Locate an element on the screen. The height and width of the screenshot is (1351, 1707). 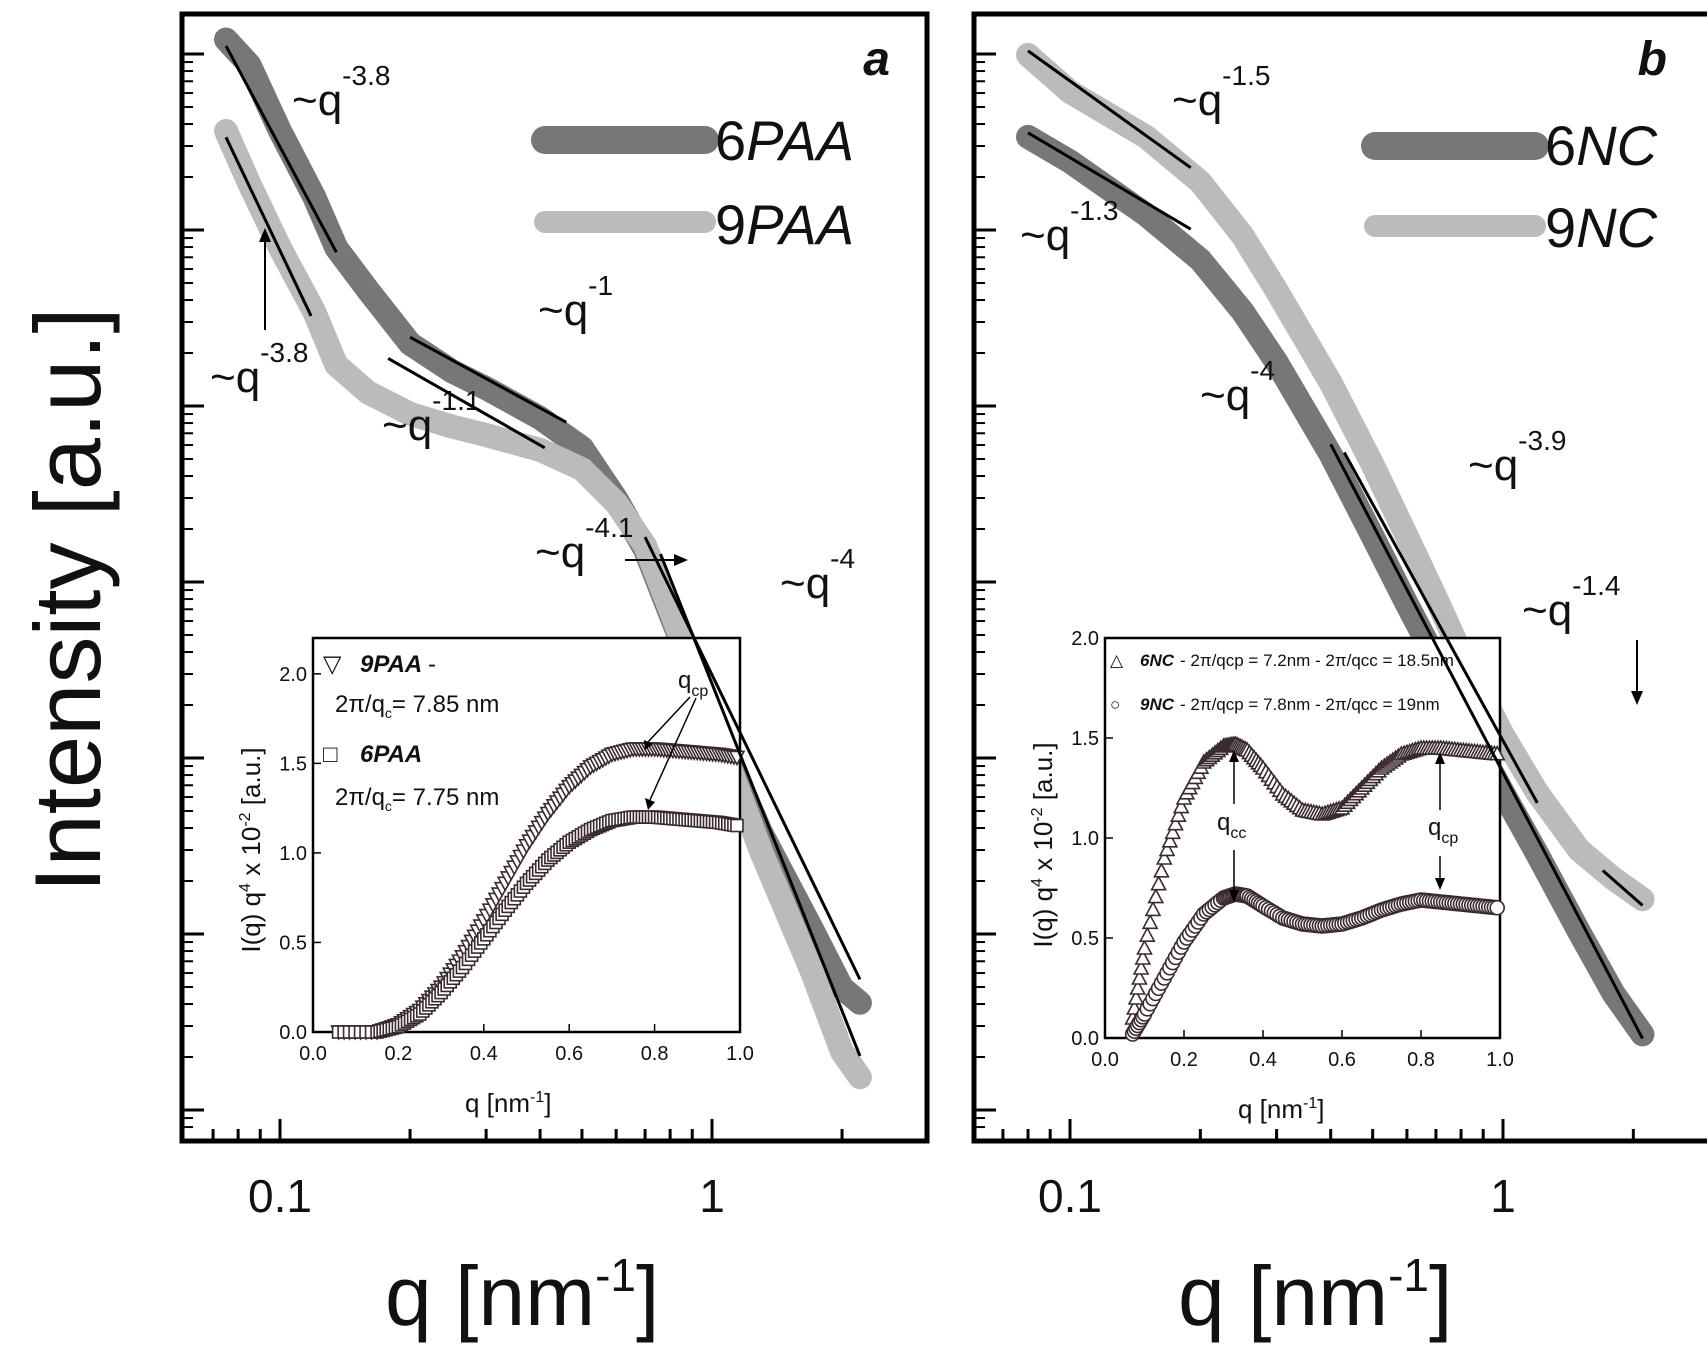
inset-a-legend-marker-0: ▽ is located at coordinates (332, 664).